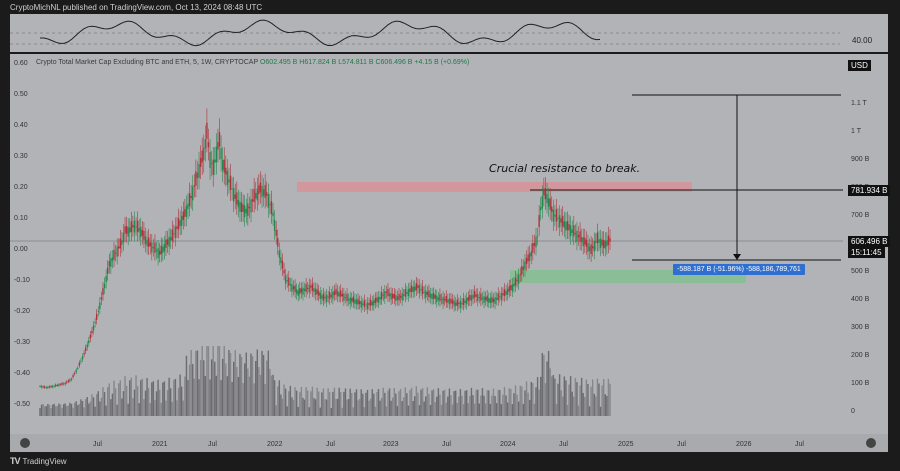 This screenshot has height=471, width=900. I want to click on currency-label: USD, so click(859, 65).